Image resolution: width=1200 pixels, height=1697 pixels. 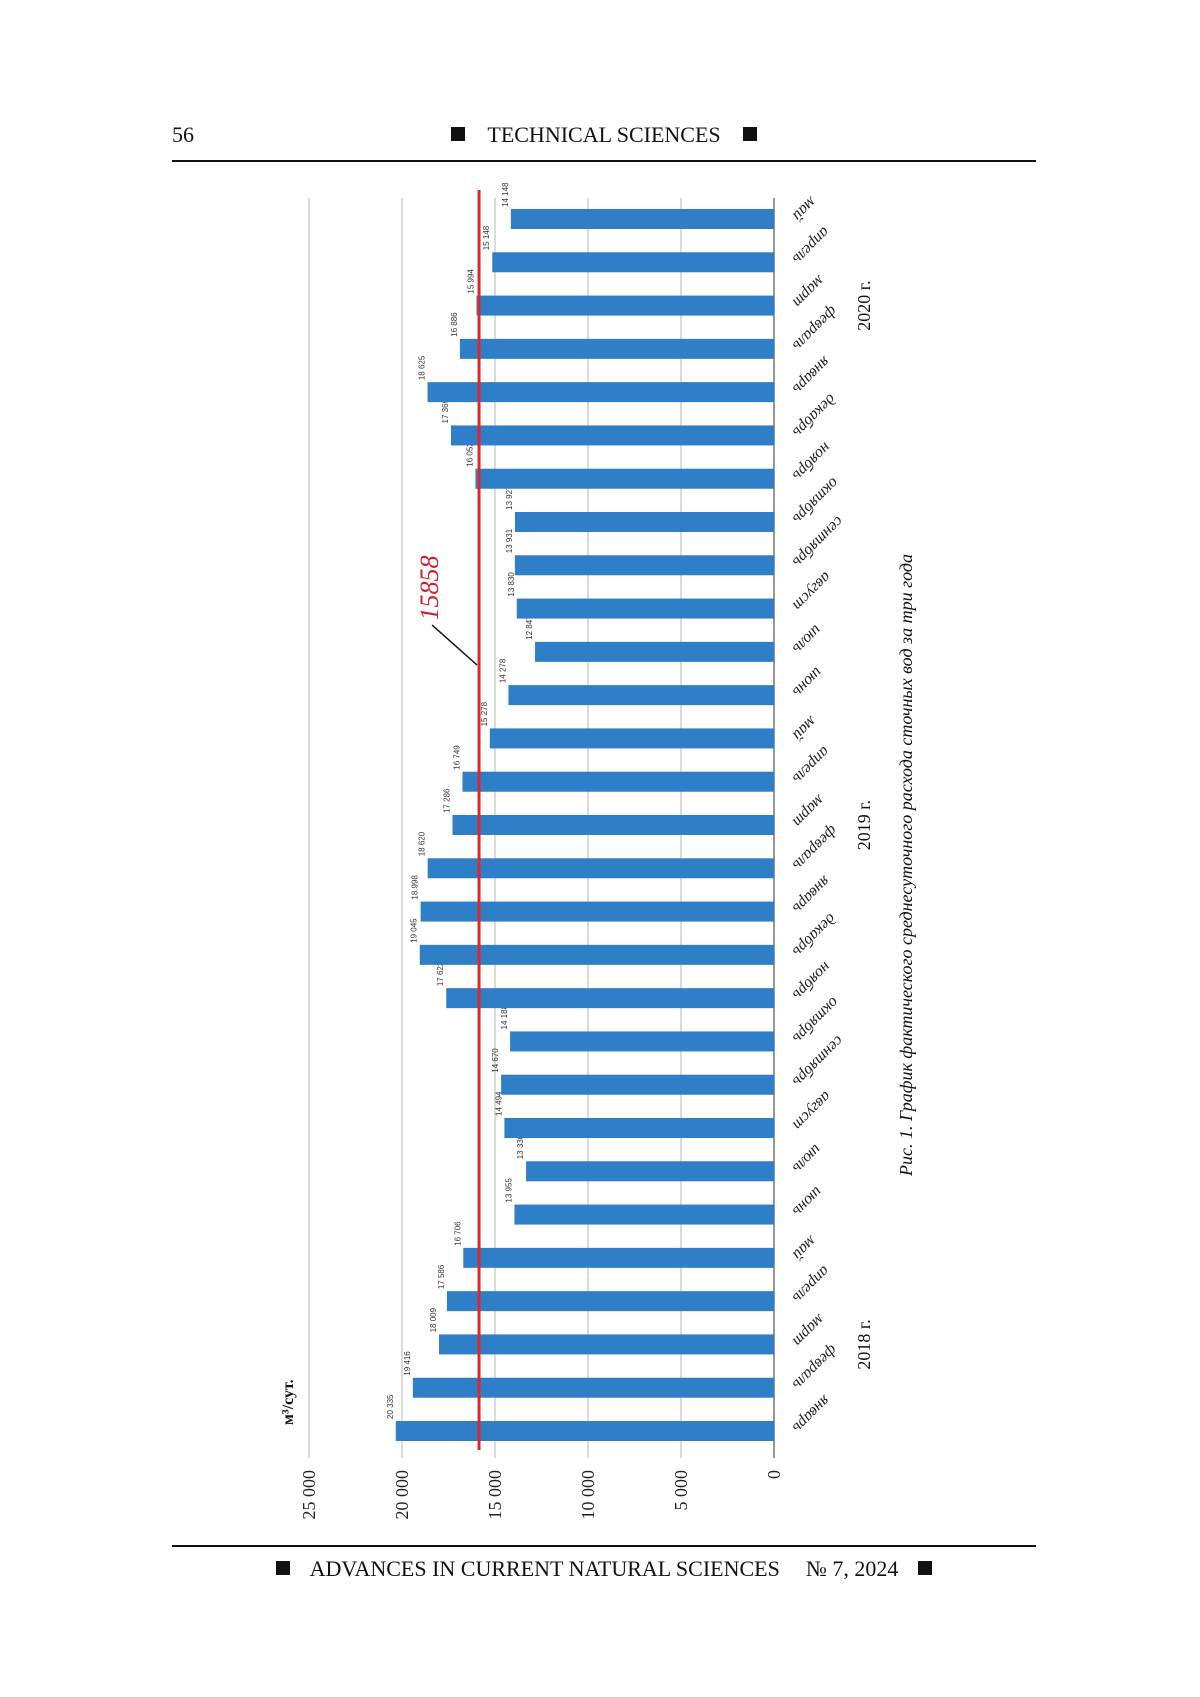 What do you see at coordinates (422, 843) in the screenshot?
I see `bar-value-label: 18 620` at bounding box center [422, 843].